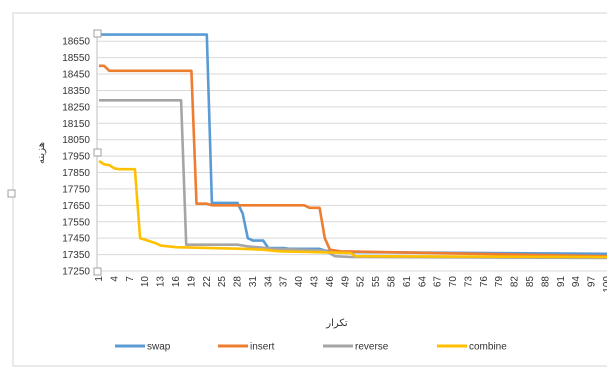 This screenshot has height=374, width=607. Describe the element at coordinates (97, 152) in the screenshot. I see `plot-handle-middle` at that location.